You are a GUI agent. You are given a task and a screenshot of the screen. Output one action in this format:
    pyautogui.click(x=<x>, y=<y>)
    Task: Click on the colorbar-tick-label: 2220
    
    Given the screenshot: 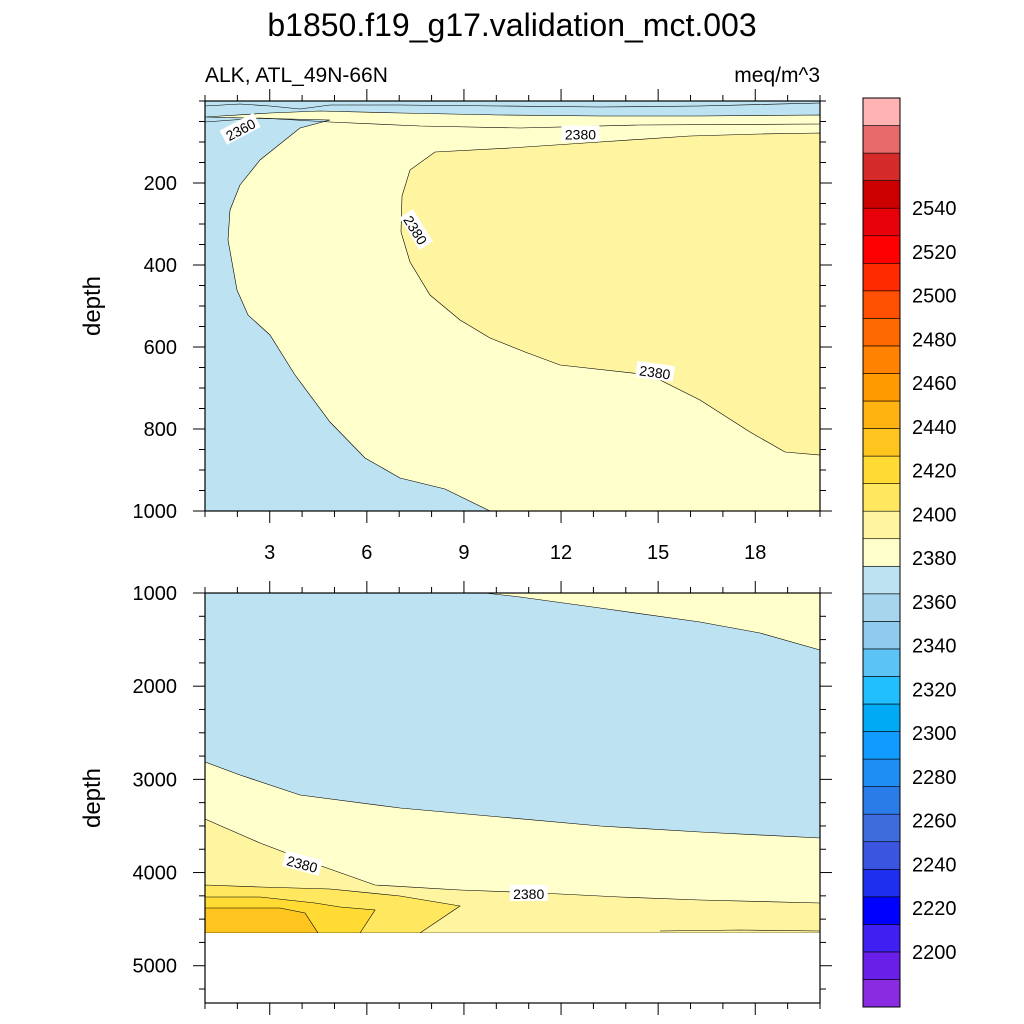 What is the action you would take?
    pyautogui.click(x=934, y=909)
    